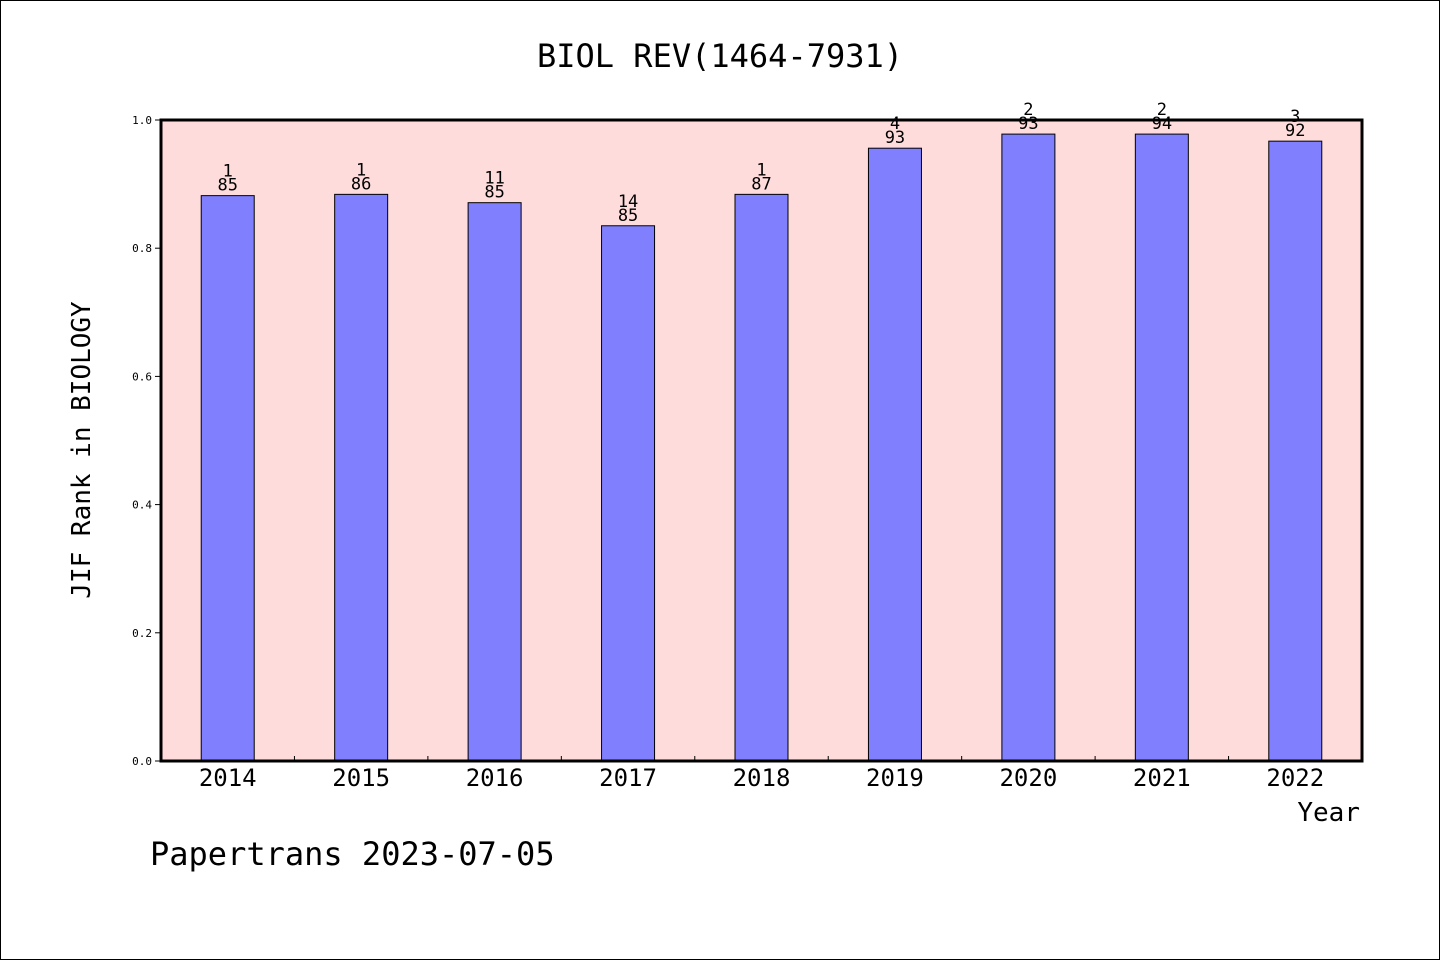  I want to click on bar-2014, so click(227, 478).